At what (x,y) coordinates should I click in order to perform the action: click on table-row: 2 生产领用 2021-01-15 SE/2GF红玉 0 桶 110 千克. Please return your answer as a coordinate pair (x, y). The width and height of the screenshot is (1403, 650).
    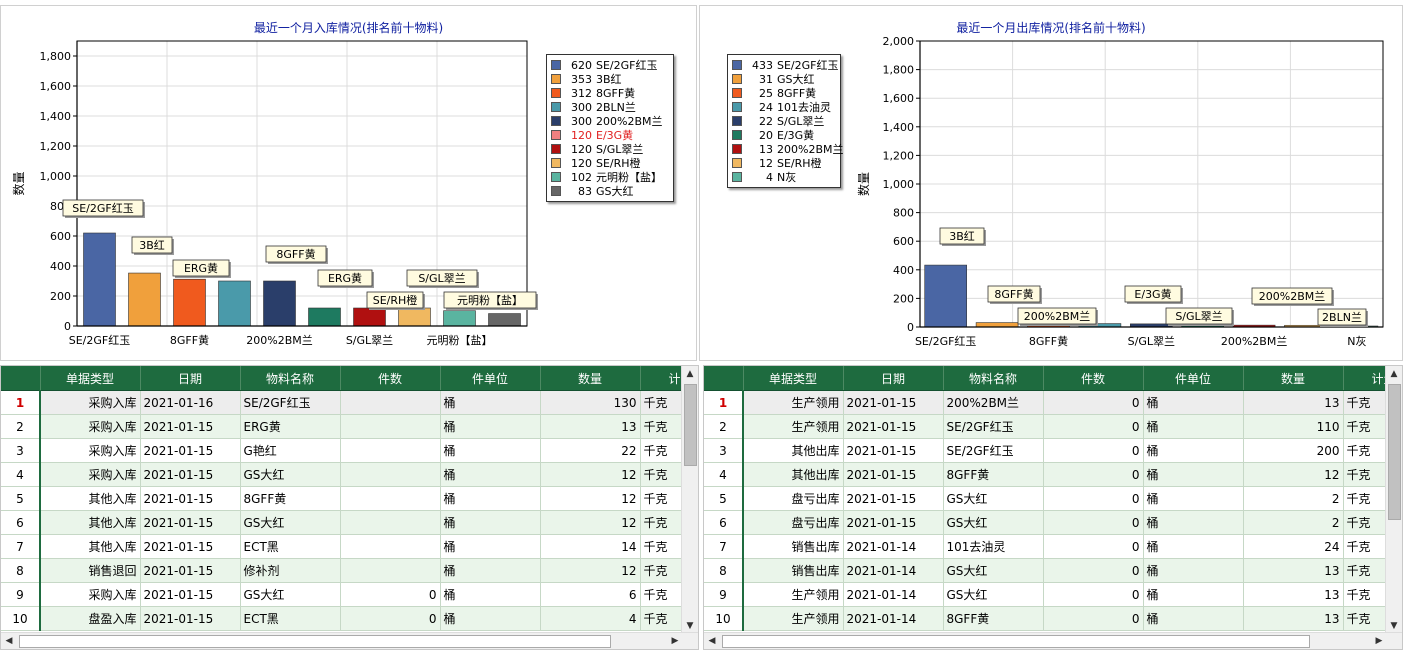
    Looking at the image, I should click on (1053, 426).